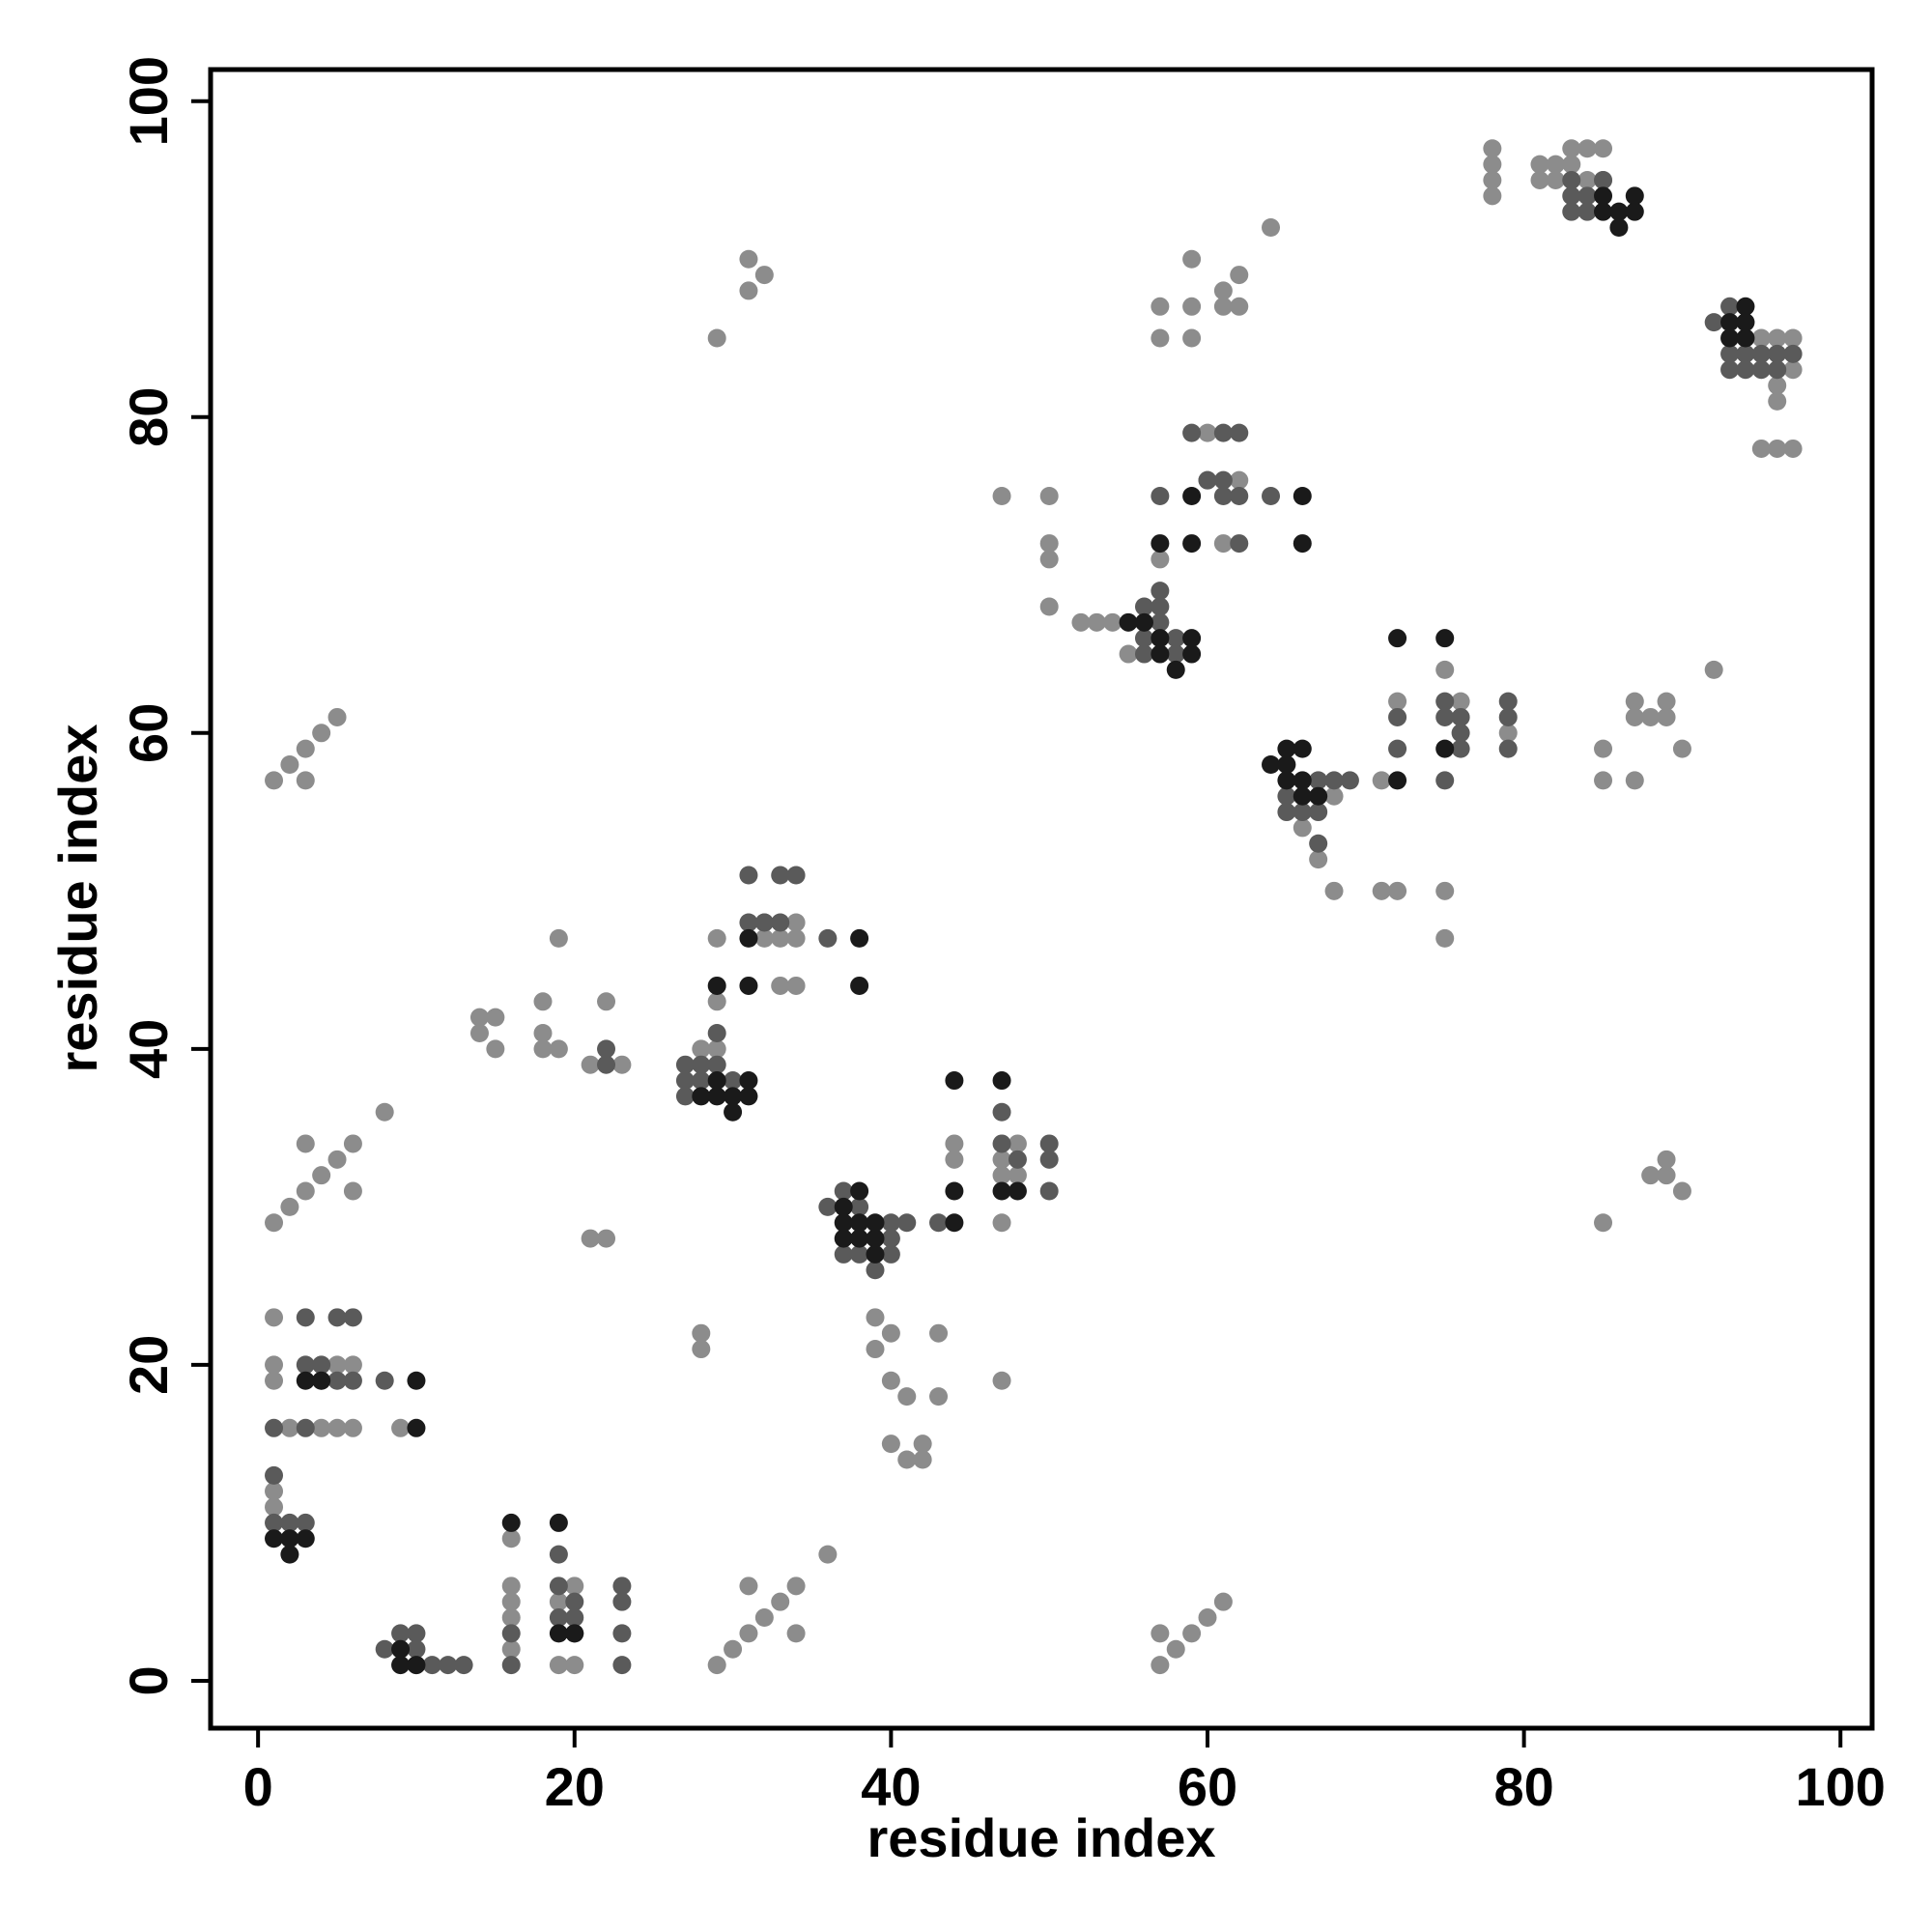 The image size is (1932, 1932). What do you see at coordinates (148, 1680) in the screenshot?
I see `y-tick-label-0: 0` at bounding box center [148, 1680].